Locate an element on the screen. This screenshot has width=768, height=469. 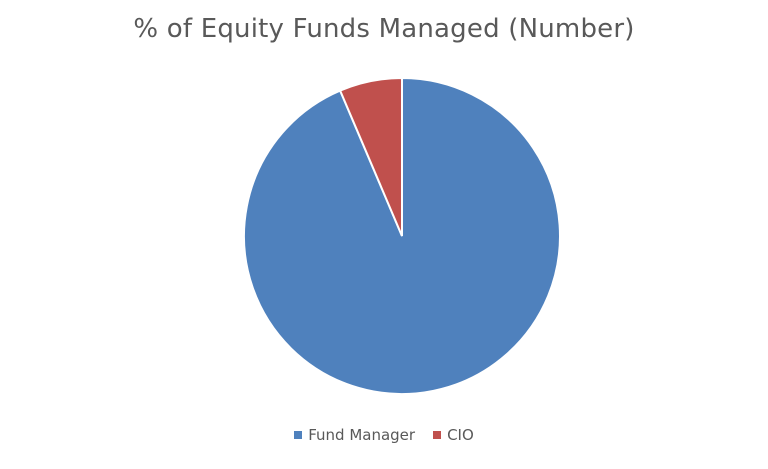
chart-legend: Fund Manager CIO is located at coordinates (384, 435).